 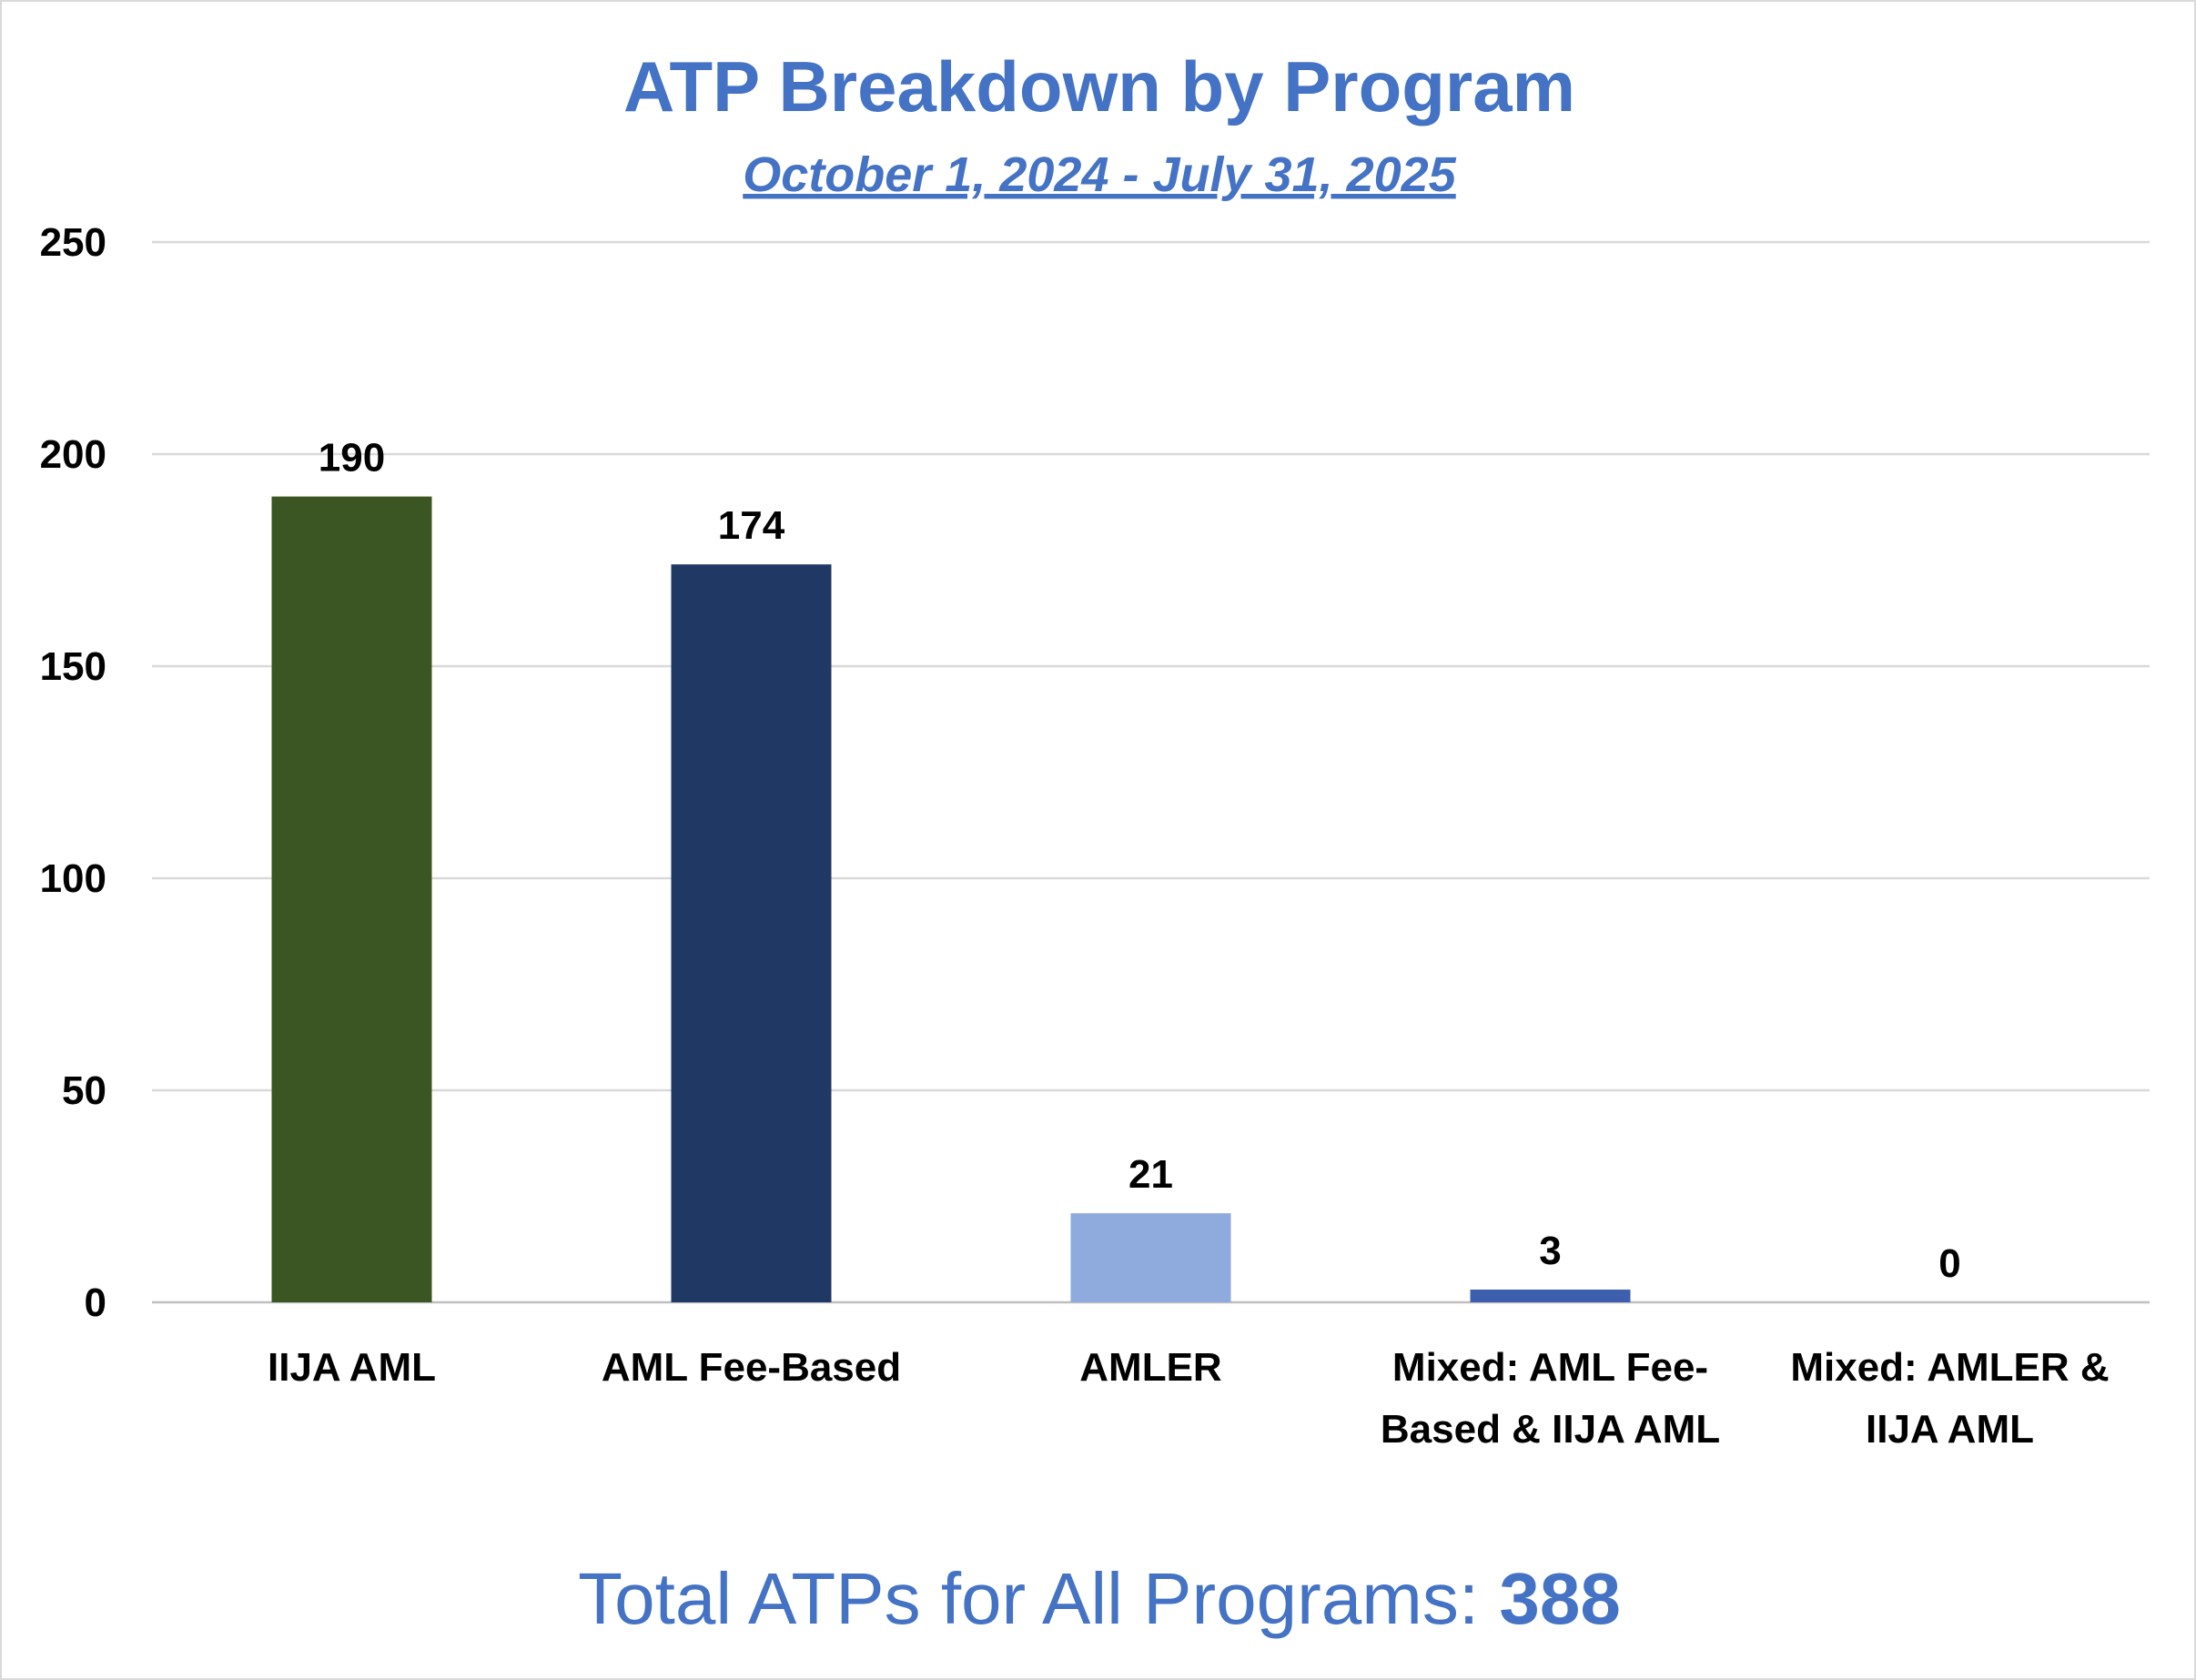 I want to click on category-label: Mixed: AML Fee-, so click(x=1550, y=1367).